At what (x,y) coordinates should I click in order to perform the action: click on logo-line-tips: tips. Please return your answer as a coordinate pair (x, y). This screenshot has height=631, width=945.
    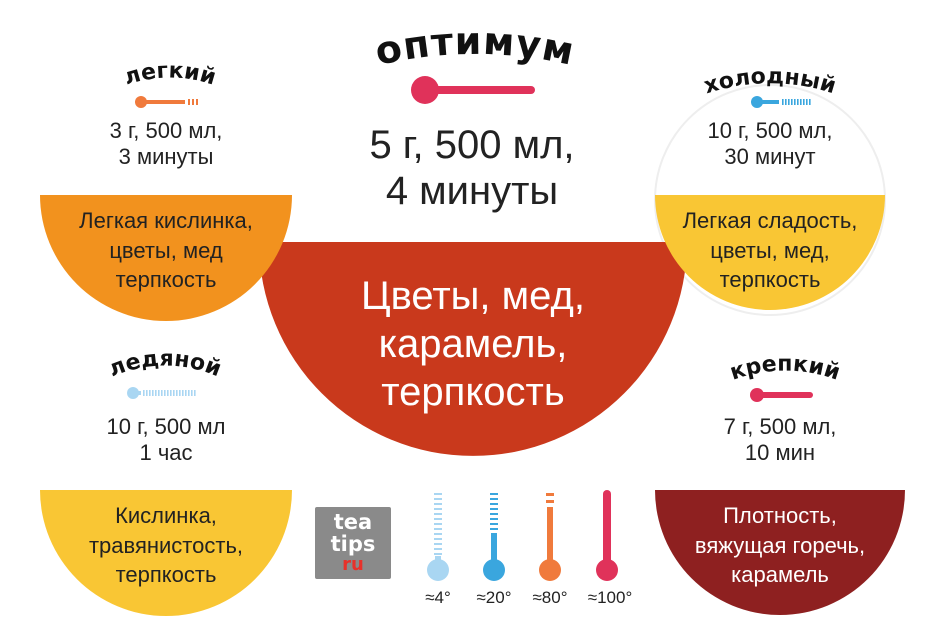
    Looking at the image, I should click on (353, 544).